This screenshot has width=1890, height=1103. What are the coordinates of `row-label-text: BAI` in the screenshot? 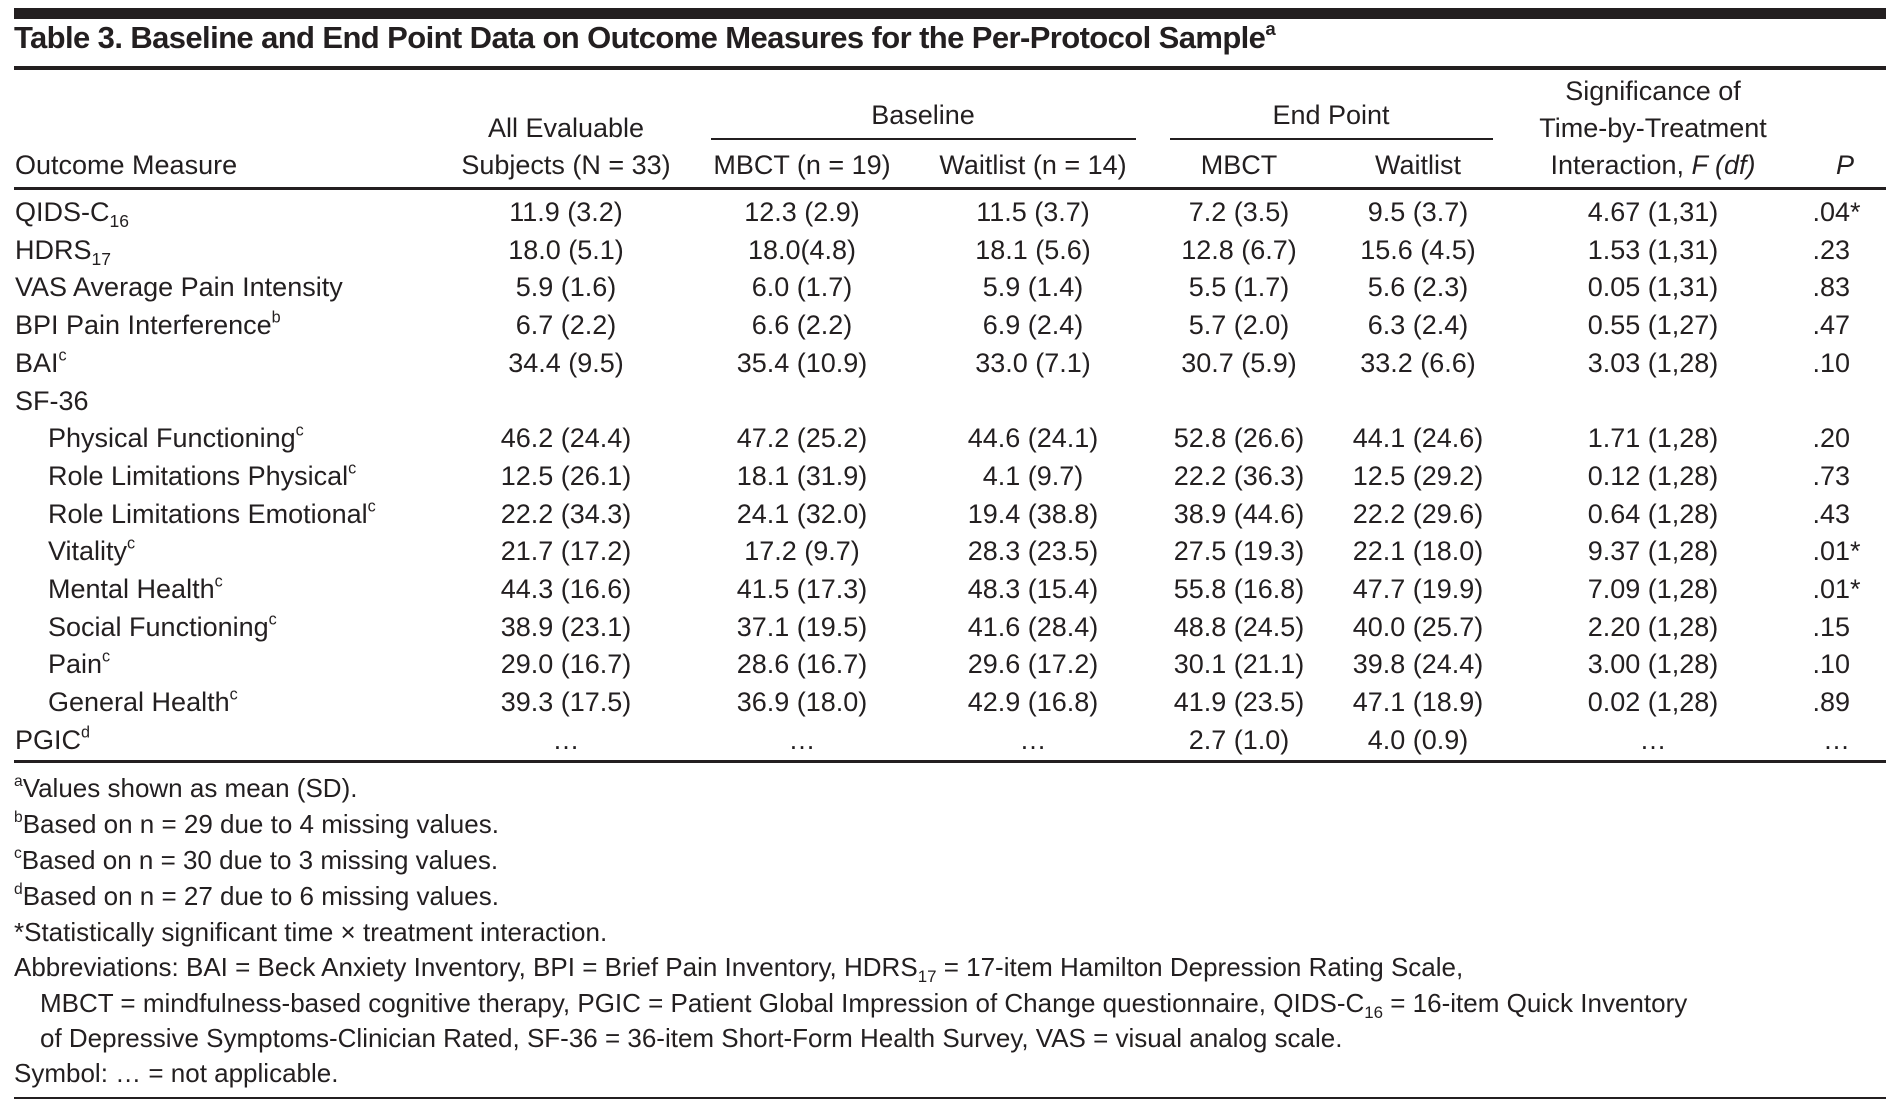 It's located at (37, 362).